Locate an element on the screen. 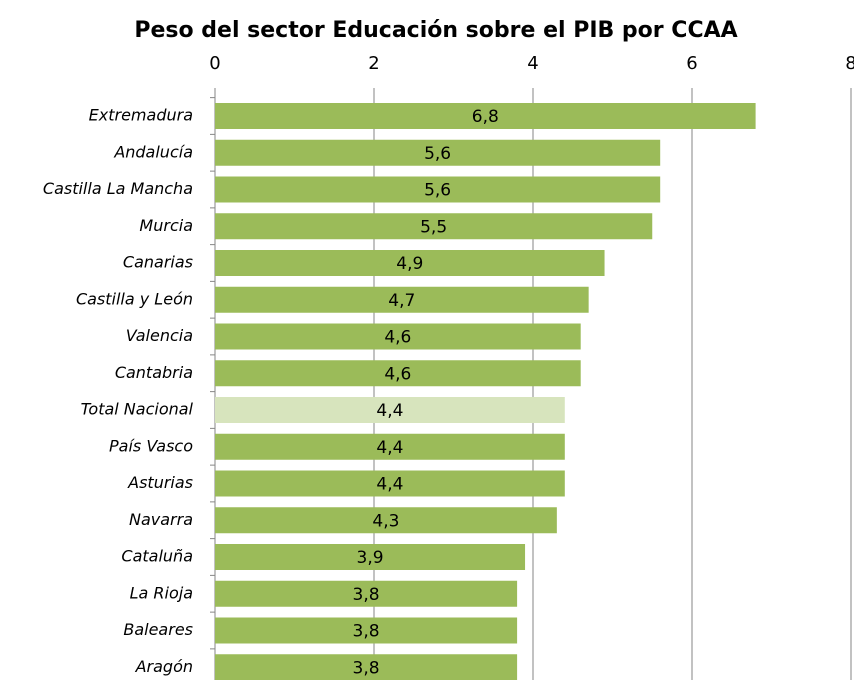  y-tick-label: Baleares is located at coordinates (158, 629).